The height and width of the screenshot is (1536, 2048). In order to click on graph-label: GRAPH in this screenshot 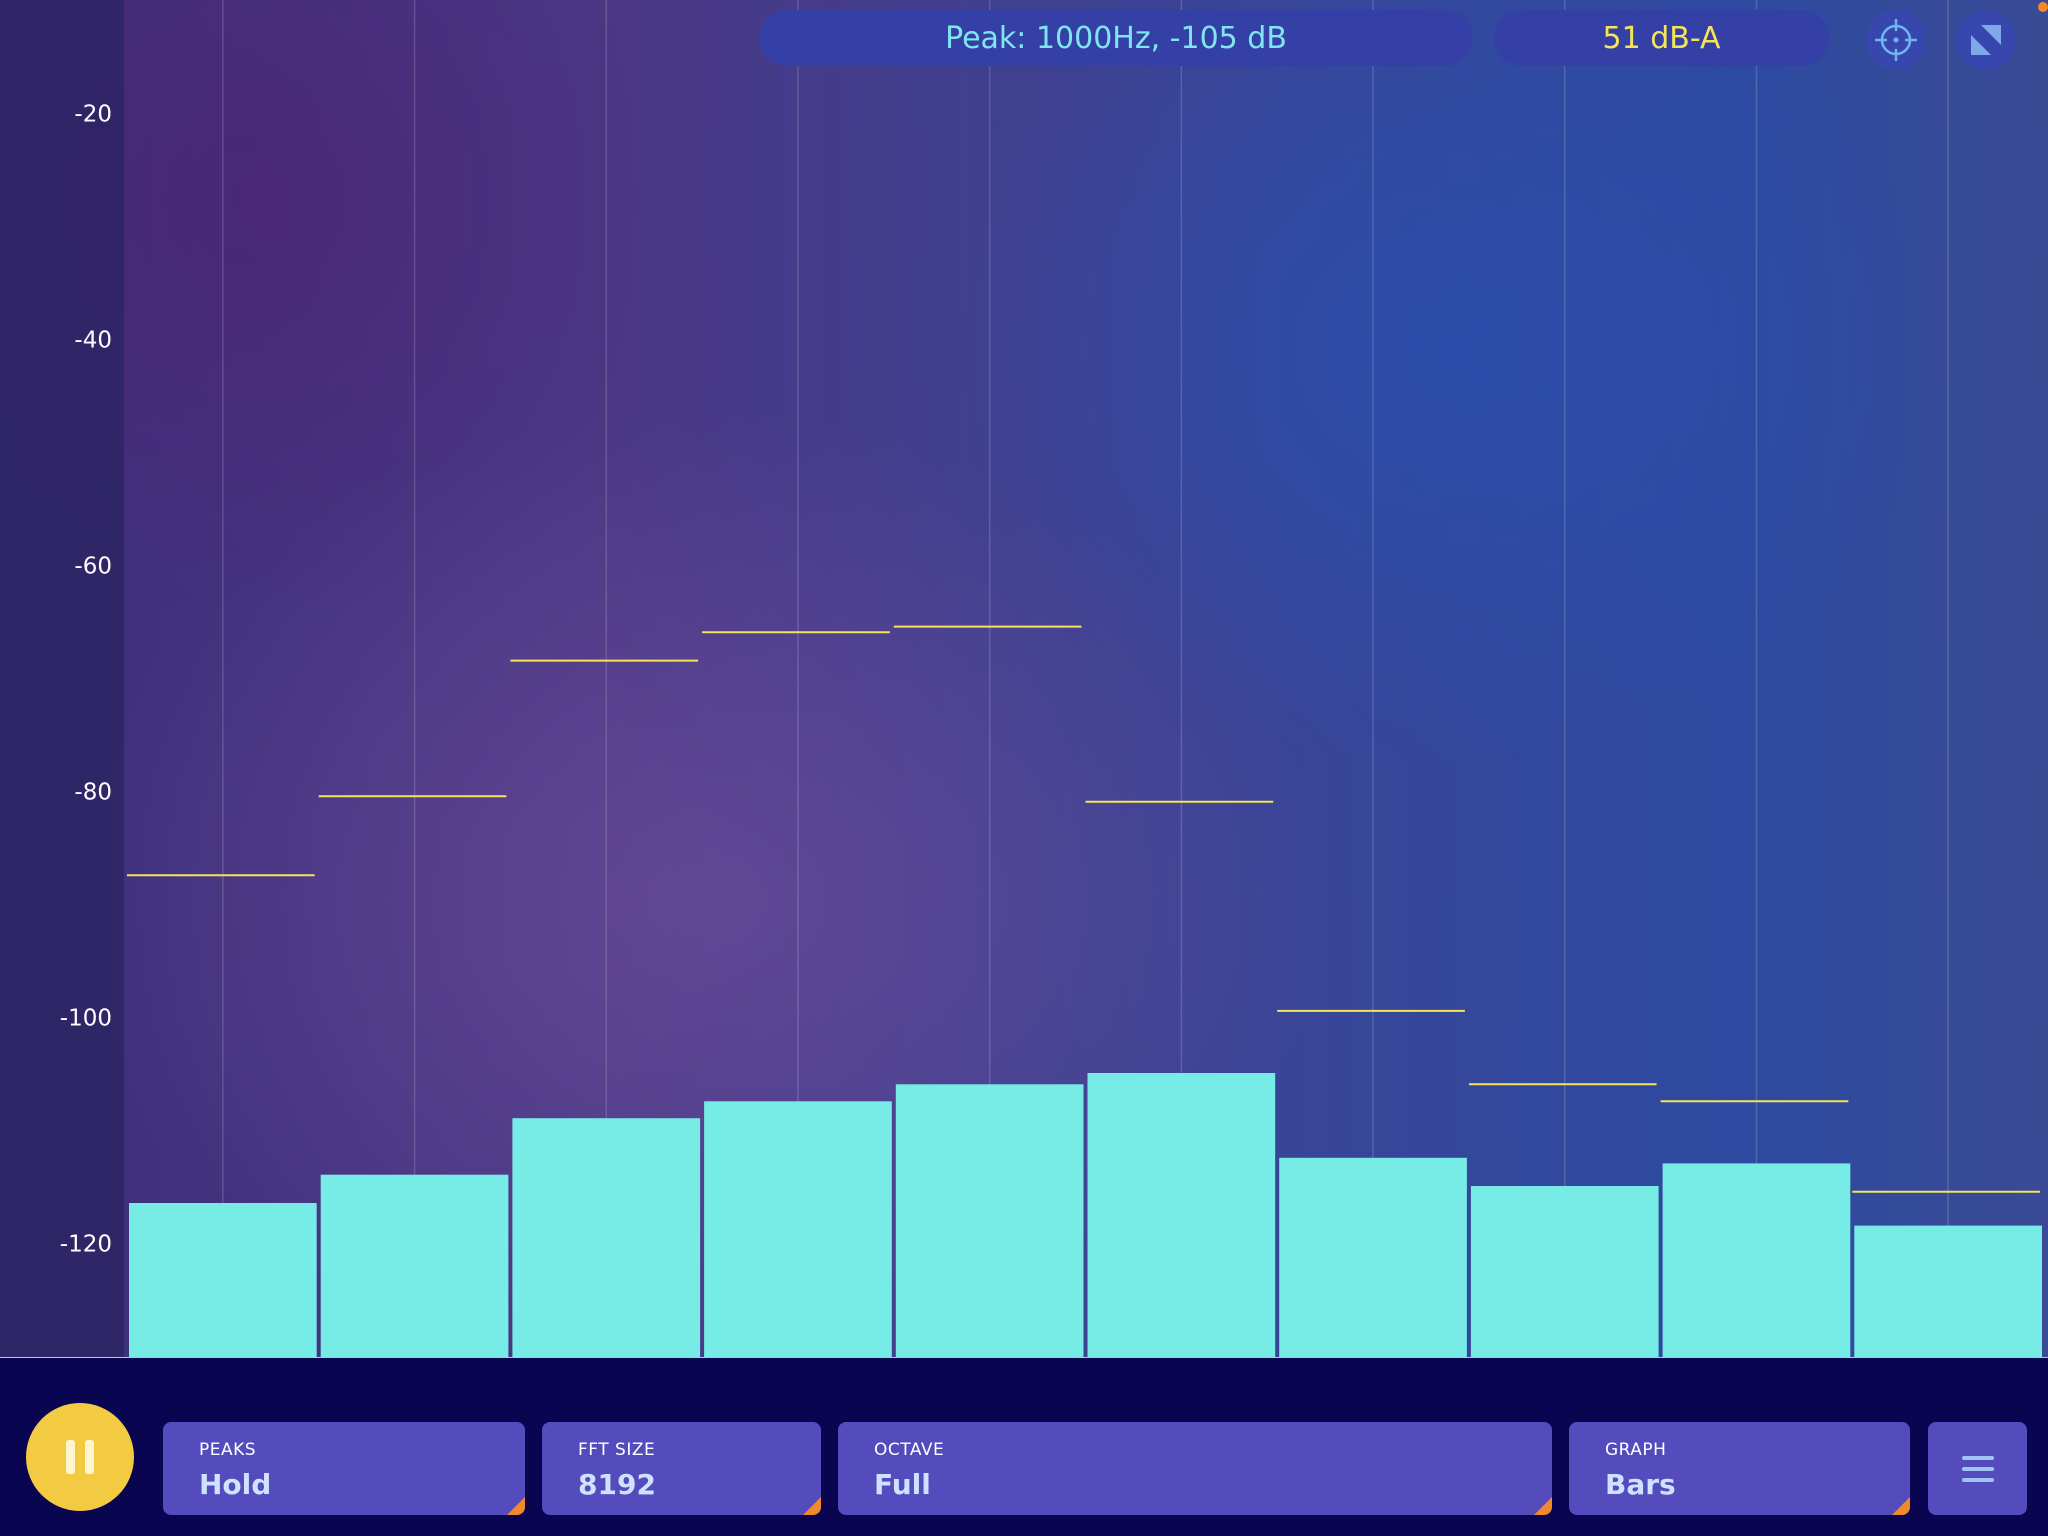, I will do `click(1636, 1450)`.